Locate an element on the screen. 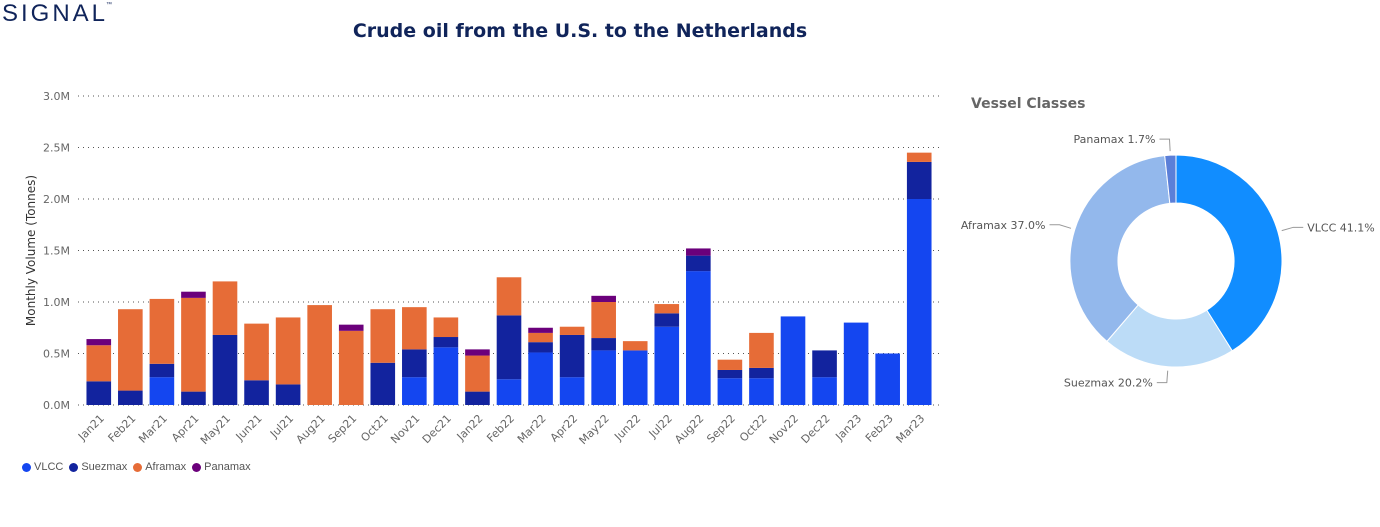 Image resolution: width=1380 pixels, height=527 pixels. legend-item-panamax: Panamax is located at coordinates (221, 467).